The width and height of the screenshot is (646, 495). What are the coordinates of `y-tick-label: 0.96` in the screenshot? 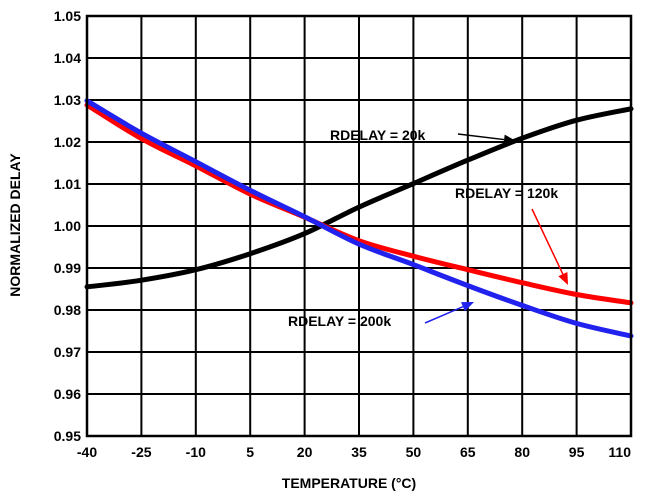 It's located at (67, 394).